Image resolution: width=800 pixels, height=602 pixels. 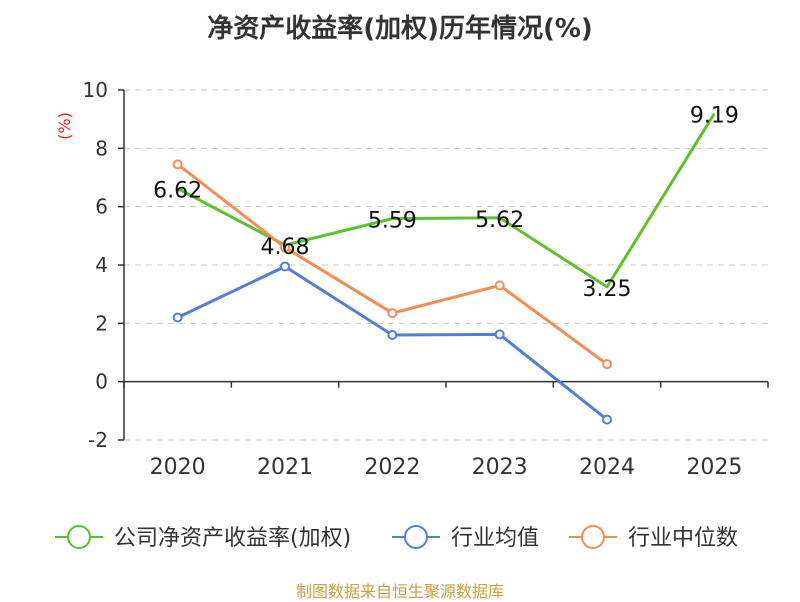 What do you see at coordinates (232, 538) in the screenshot?
I see `legend-label: 公司净资产收益率(加权)` at bounding box center [232, 538].